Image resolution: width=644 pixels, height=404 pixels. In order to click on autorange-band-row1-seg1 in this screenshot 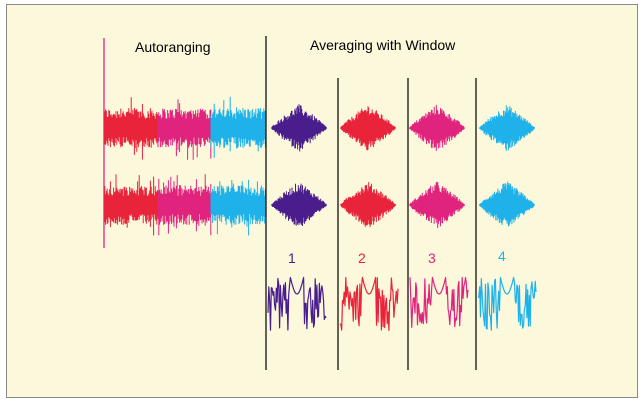, I will do `click(131, 128)`.